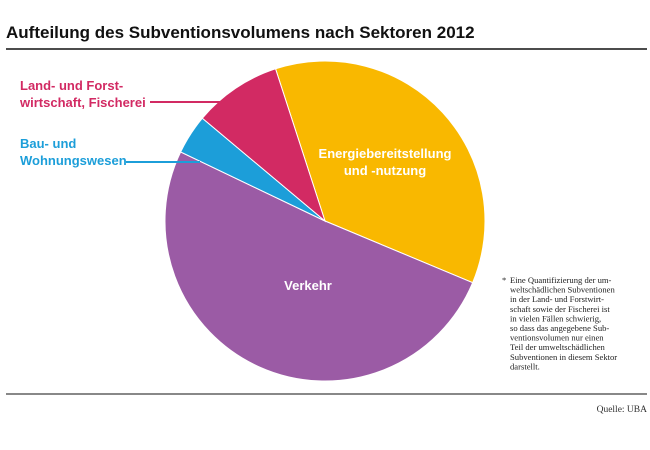 Image resolution: width=650 pixels, height=450 pixels. Describe the element at coordinates (562, 290) in the screenshot. I see `footnote-line: weltschädlichen Subventionen` at that location.